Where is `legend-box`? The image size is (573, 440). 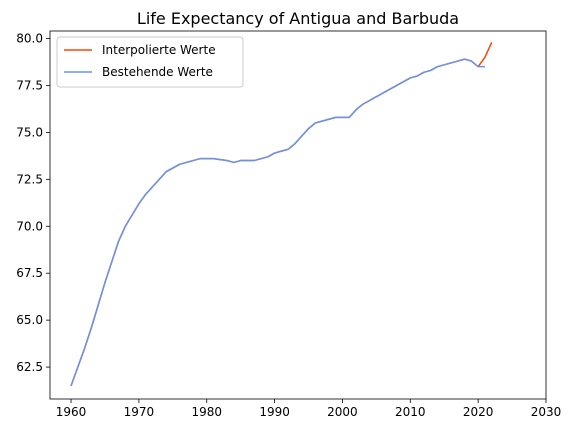 legend-box is located at coordinates (150, 62).